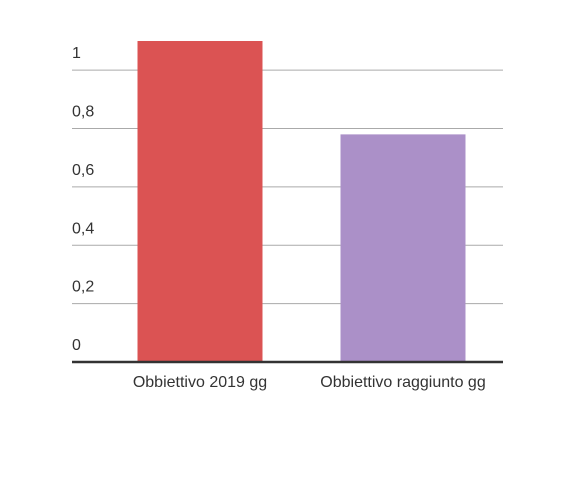 This screenshot has height=477, width=564. I want to click on y-tick-label: 0,2, so click(83, 287).